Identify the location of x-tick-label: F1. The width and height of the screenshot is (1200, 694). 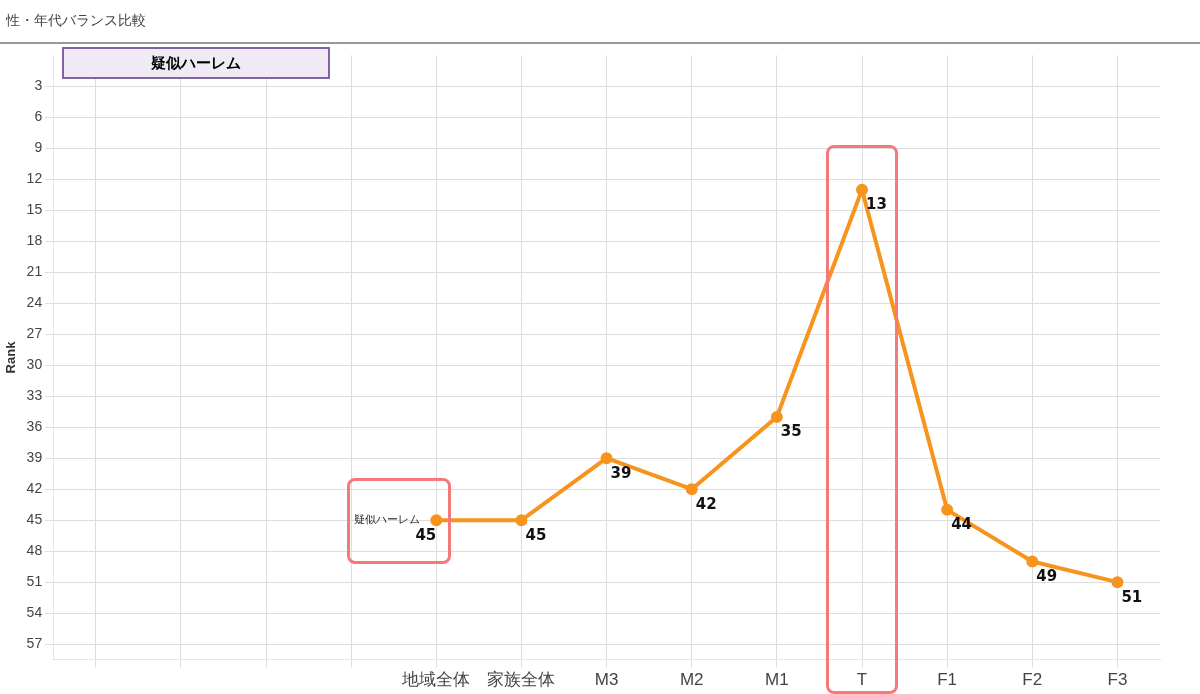
(947, 680).